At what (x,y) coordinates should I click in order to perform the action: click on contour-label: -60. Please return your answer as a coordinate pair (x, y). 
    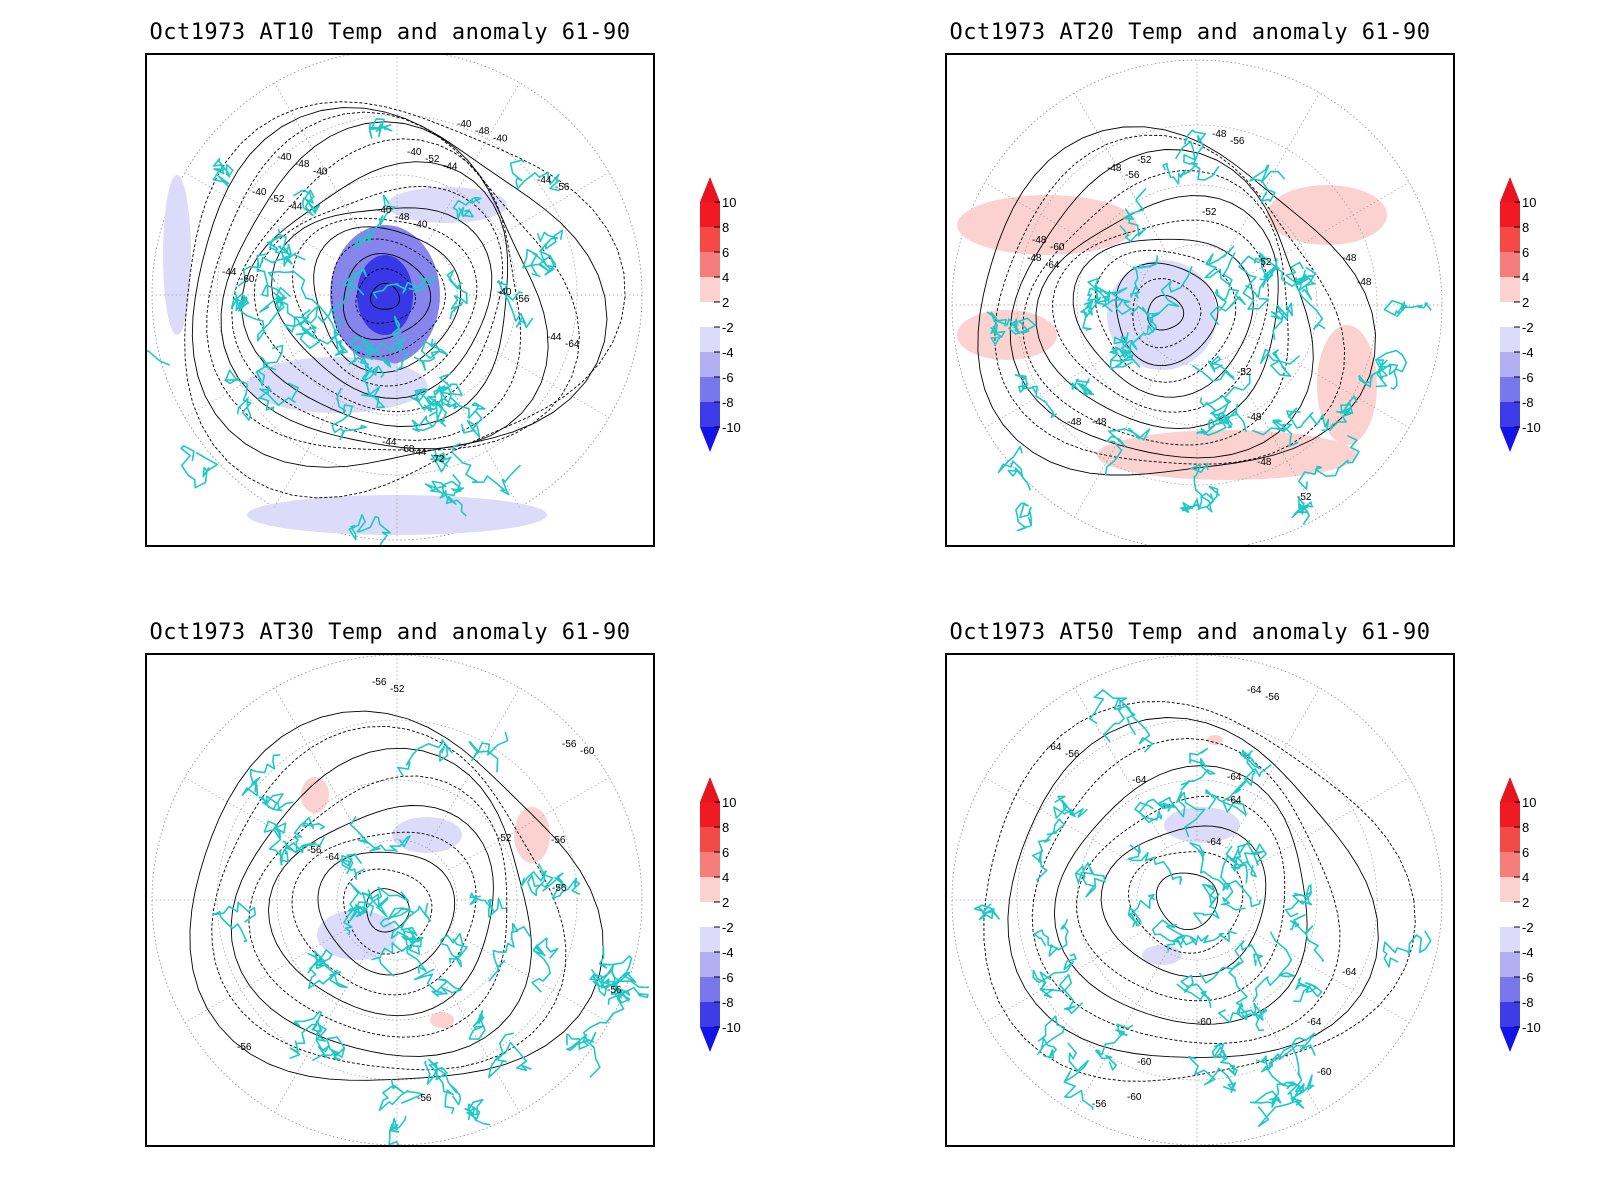
    Looking at the image, I should click on (247, 279).